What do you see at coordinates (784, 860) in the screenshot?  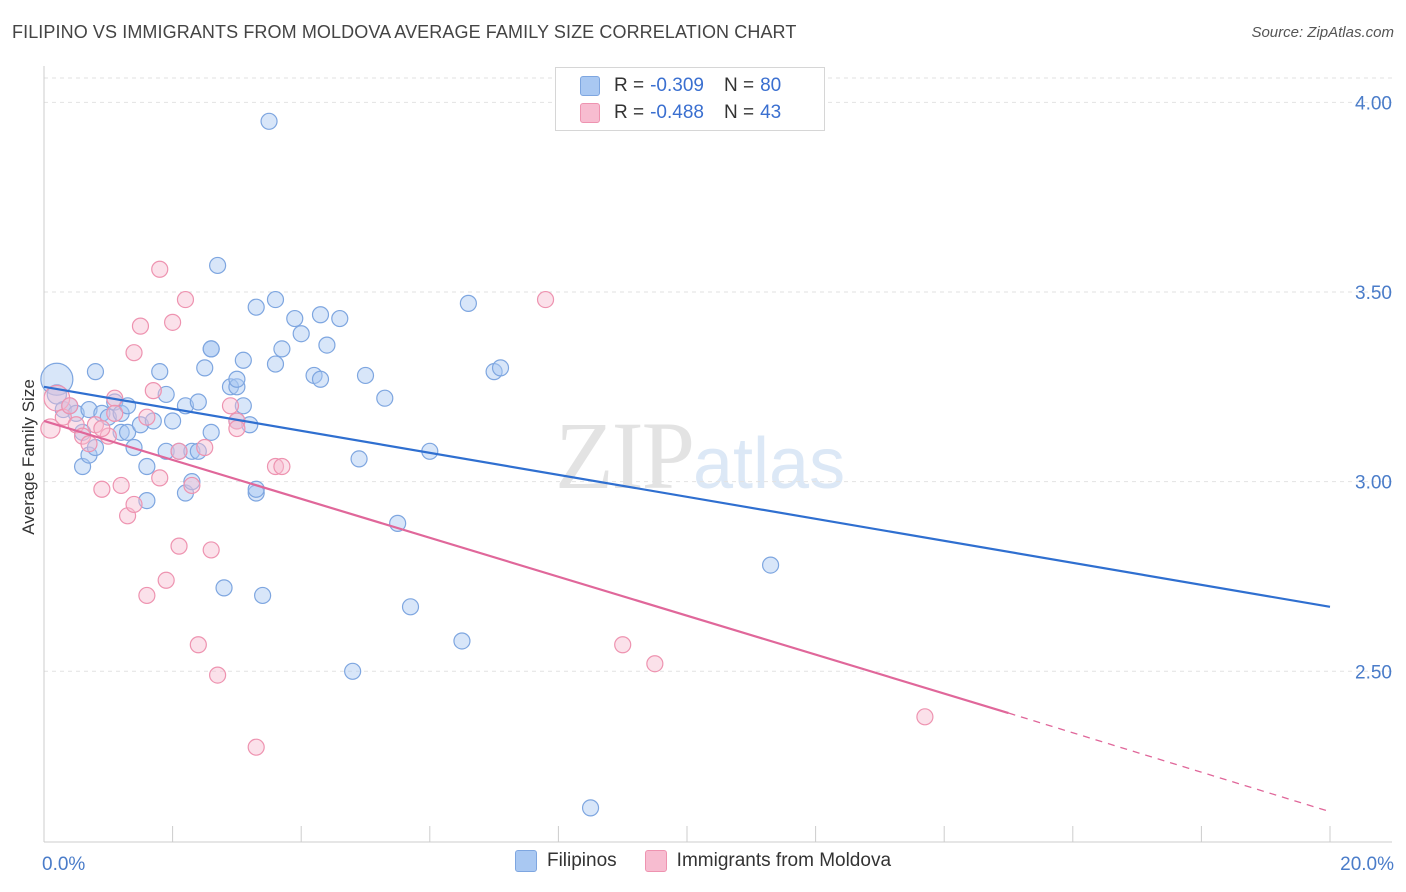 I see `legend-label-moldova: Immigrants from Moldova` at bounding box center [784, 860].